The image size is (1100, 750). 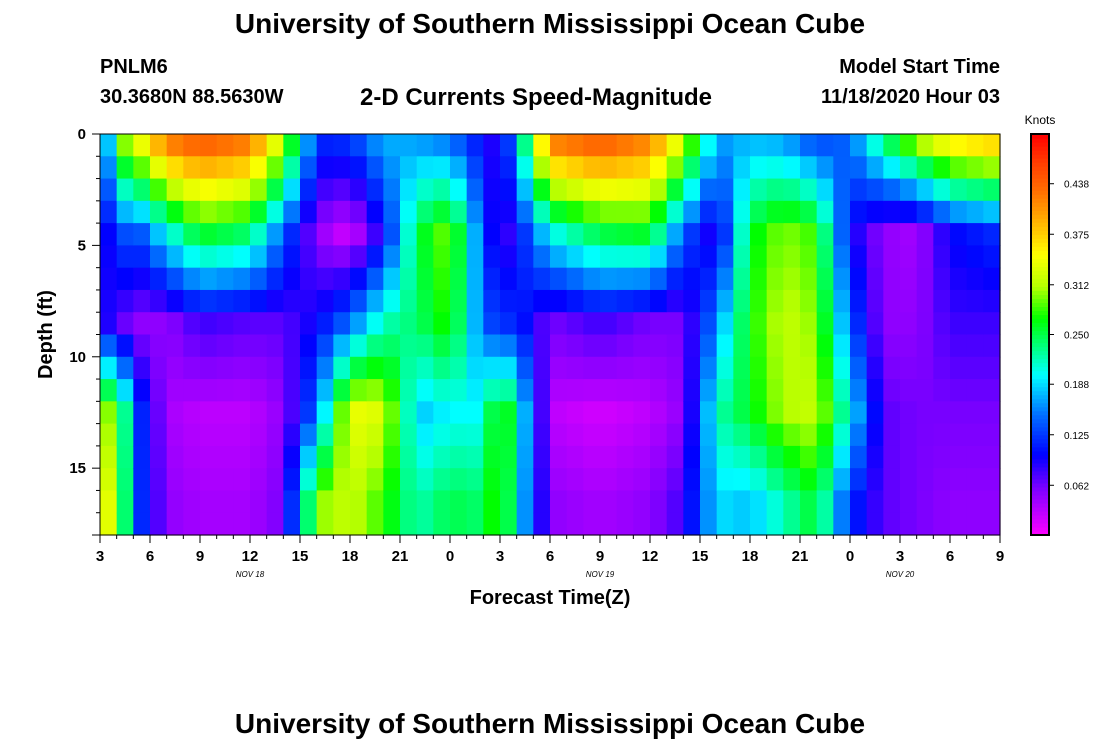 What do you see at coordinates (700, 556) in the screenshot?
I see `x-tick-label: 15` at bounding box center [700, 556].